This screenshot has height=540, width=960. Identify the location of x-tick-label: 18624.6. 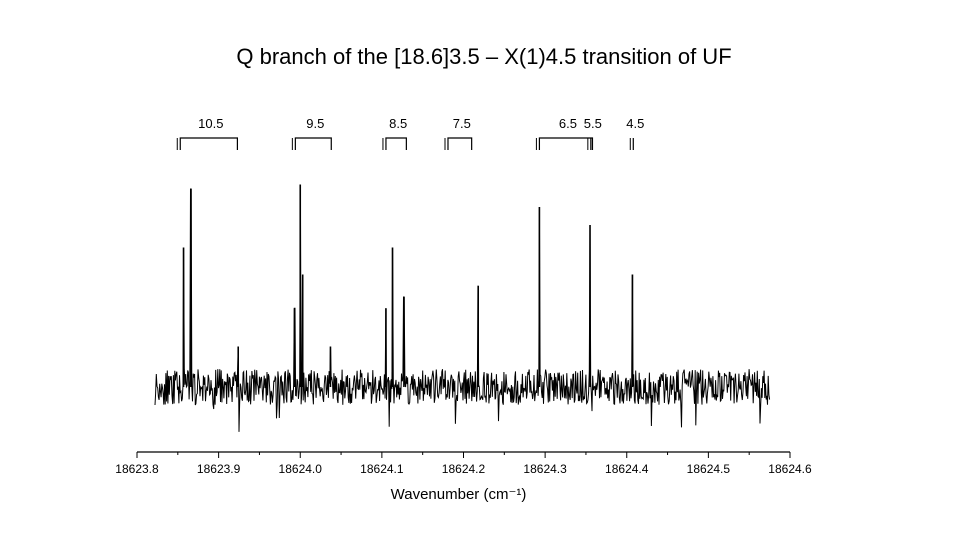
(790, 469).